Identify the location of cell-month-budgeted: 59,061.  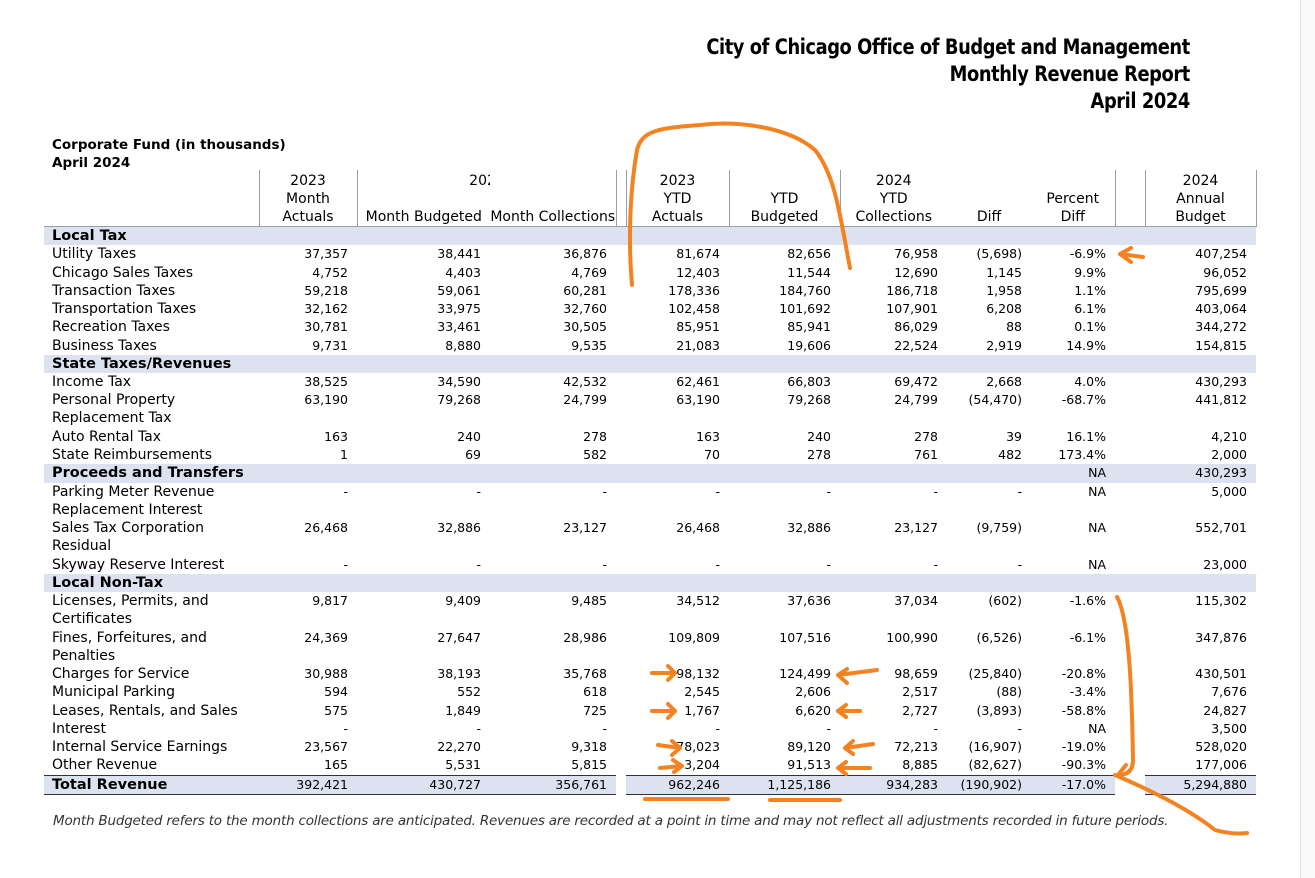
(459, 290).